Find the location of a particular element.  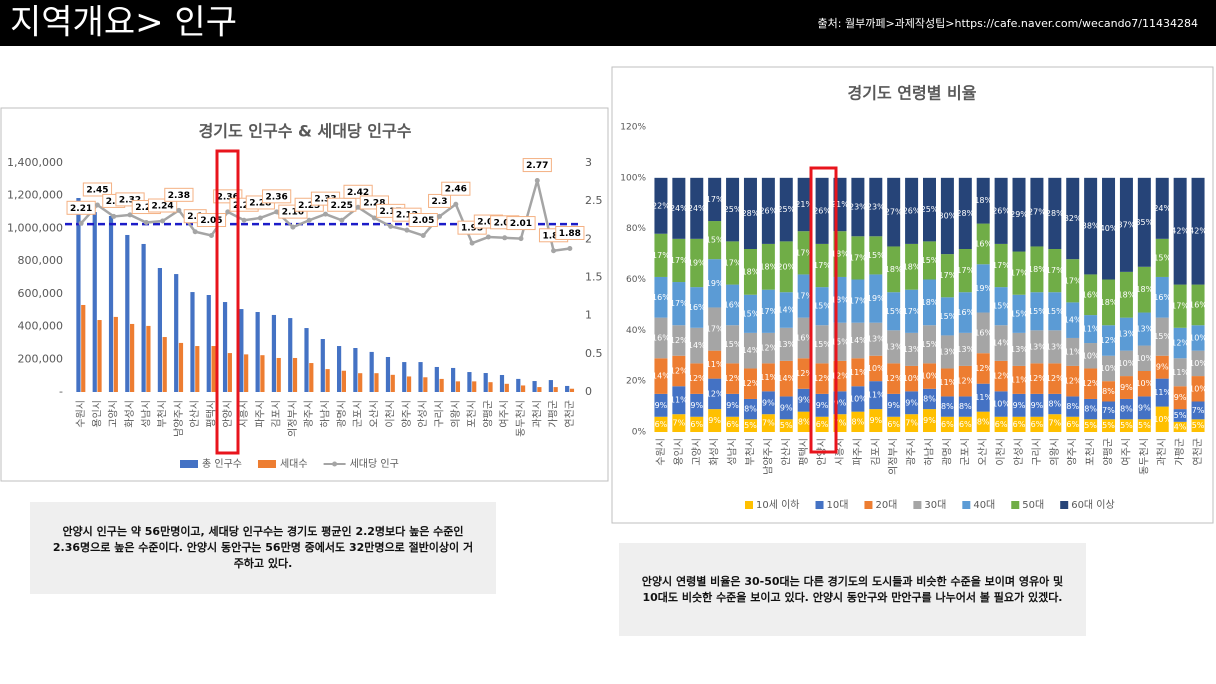

data-label: 2.32 is located at coordinates (130, 200).